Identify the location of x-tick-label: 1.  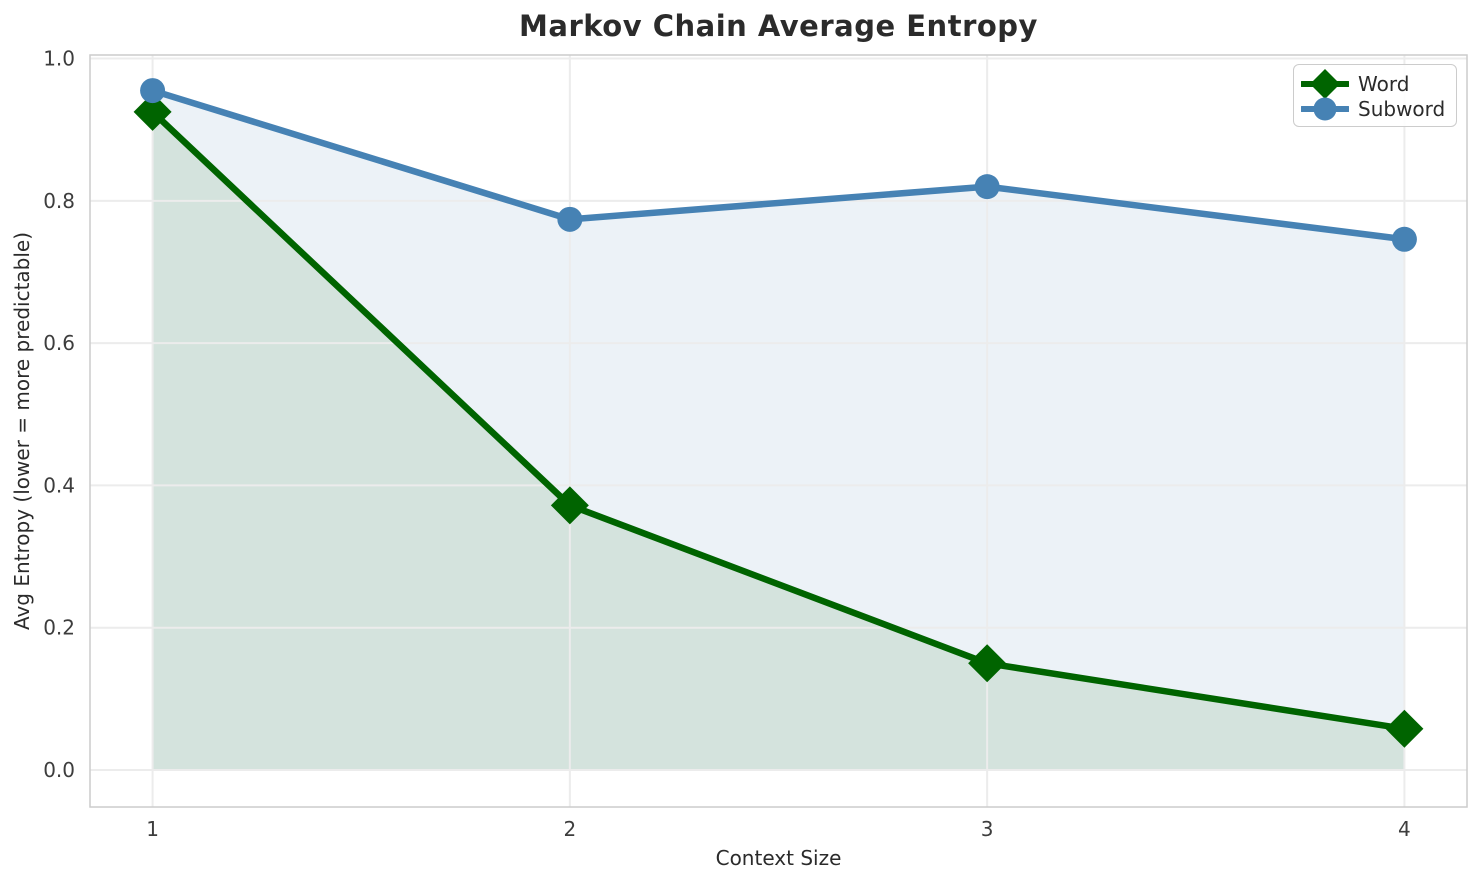
(152, 829).